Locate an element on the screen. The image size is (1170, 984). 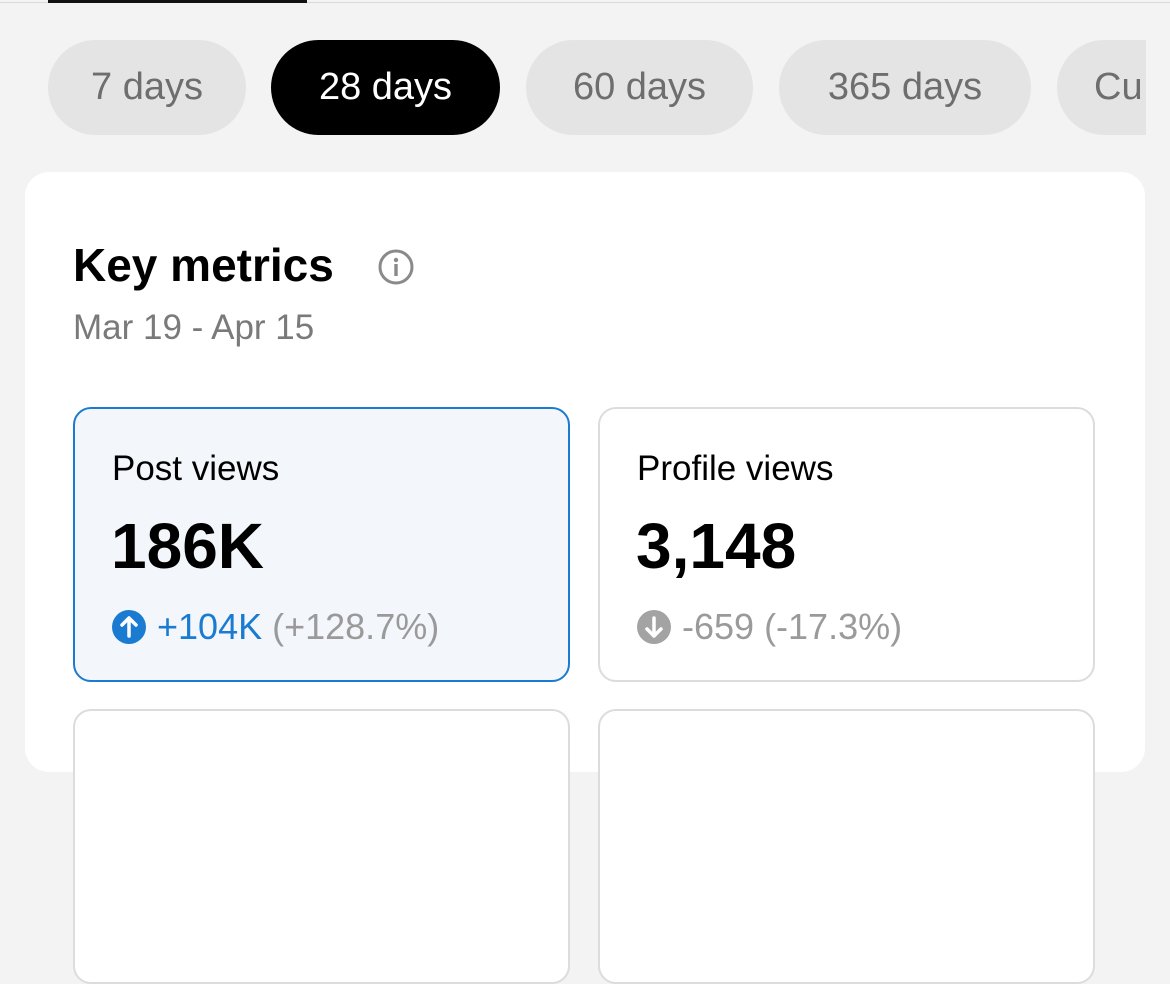
info-bar is located at coordinates (396, 270).